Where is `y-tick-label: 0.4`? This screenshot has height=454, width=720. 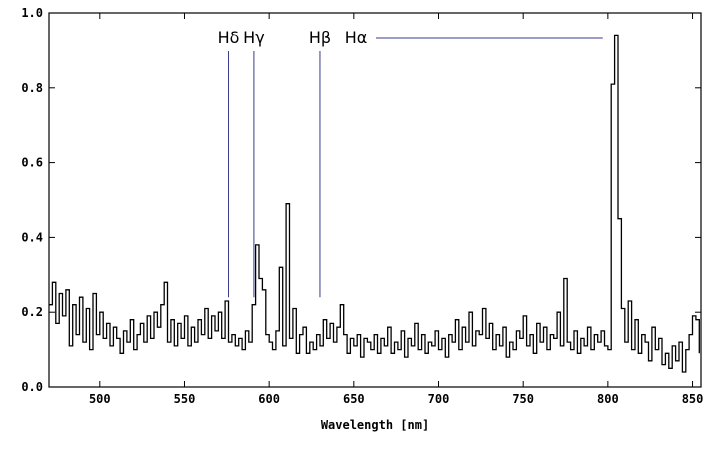 y-tick-label: 0.4 is located at coordinates (32, 237).